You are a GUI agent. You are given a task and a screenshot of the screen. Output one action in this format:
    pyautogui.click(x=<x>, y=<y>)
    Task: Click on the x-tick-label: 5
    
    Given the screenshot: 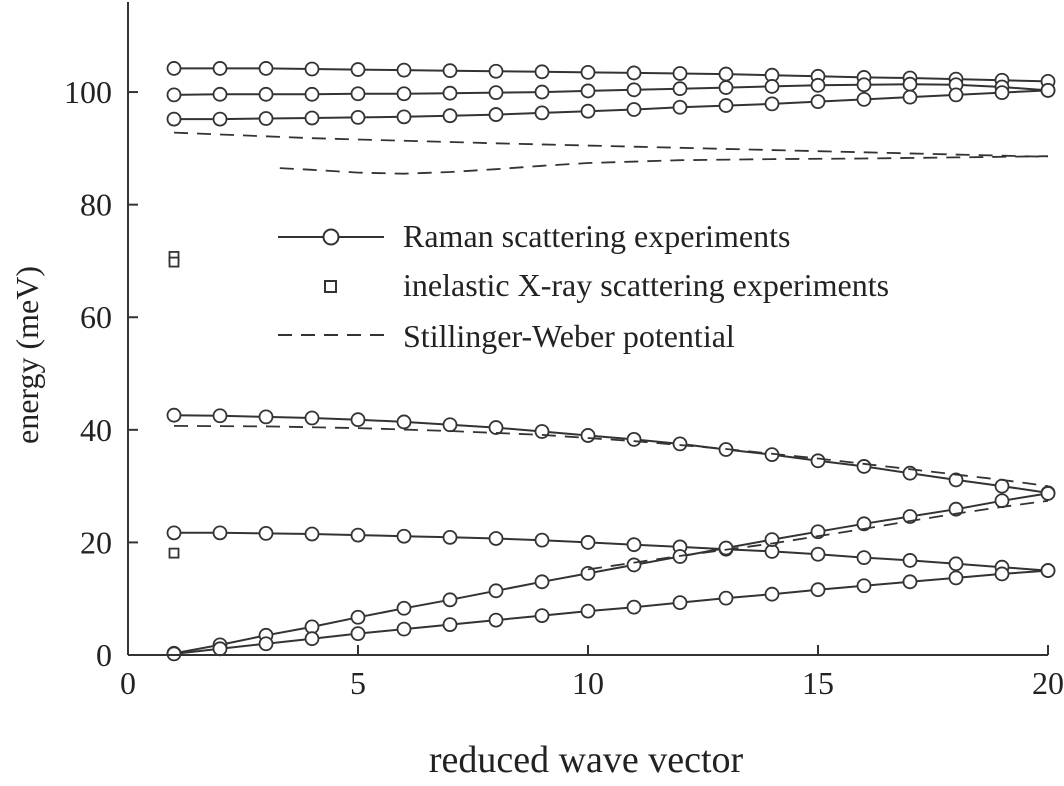 What is the action you would take?
    pyautogui.click(x=358, y=683)
    